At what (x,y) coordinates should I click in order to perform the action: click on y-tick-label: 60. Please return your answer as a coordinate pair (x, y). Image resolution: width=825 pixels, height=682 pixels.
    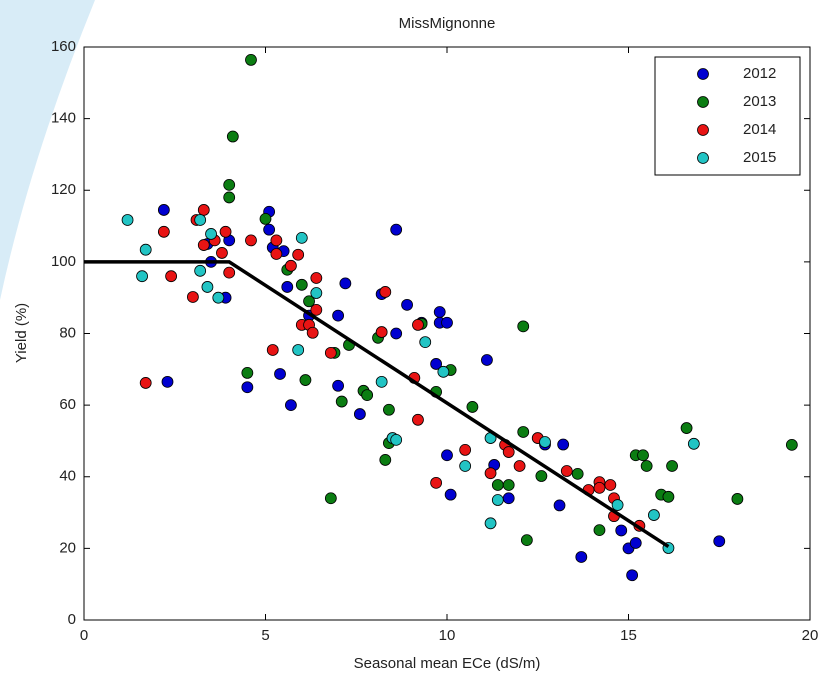
    Looking at the image, I should click on (67, 404).